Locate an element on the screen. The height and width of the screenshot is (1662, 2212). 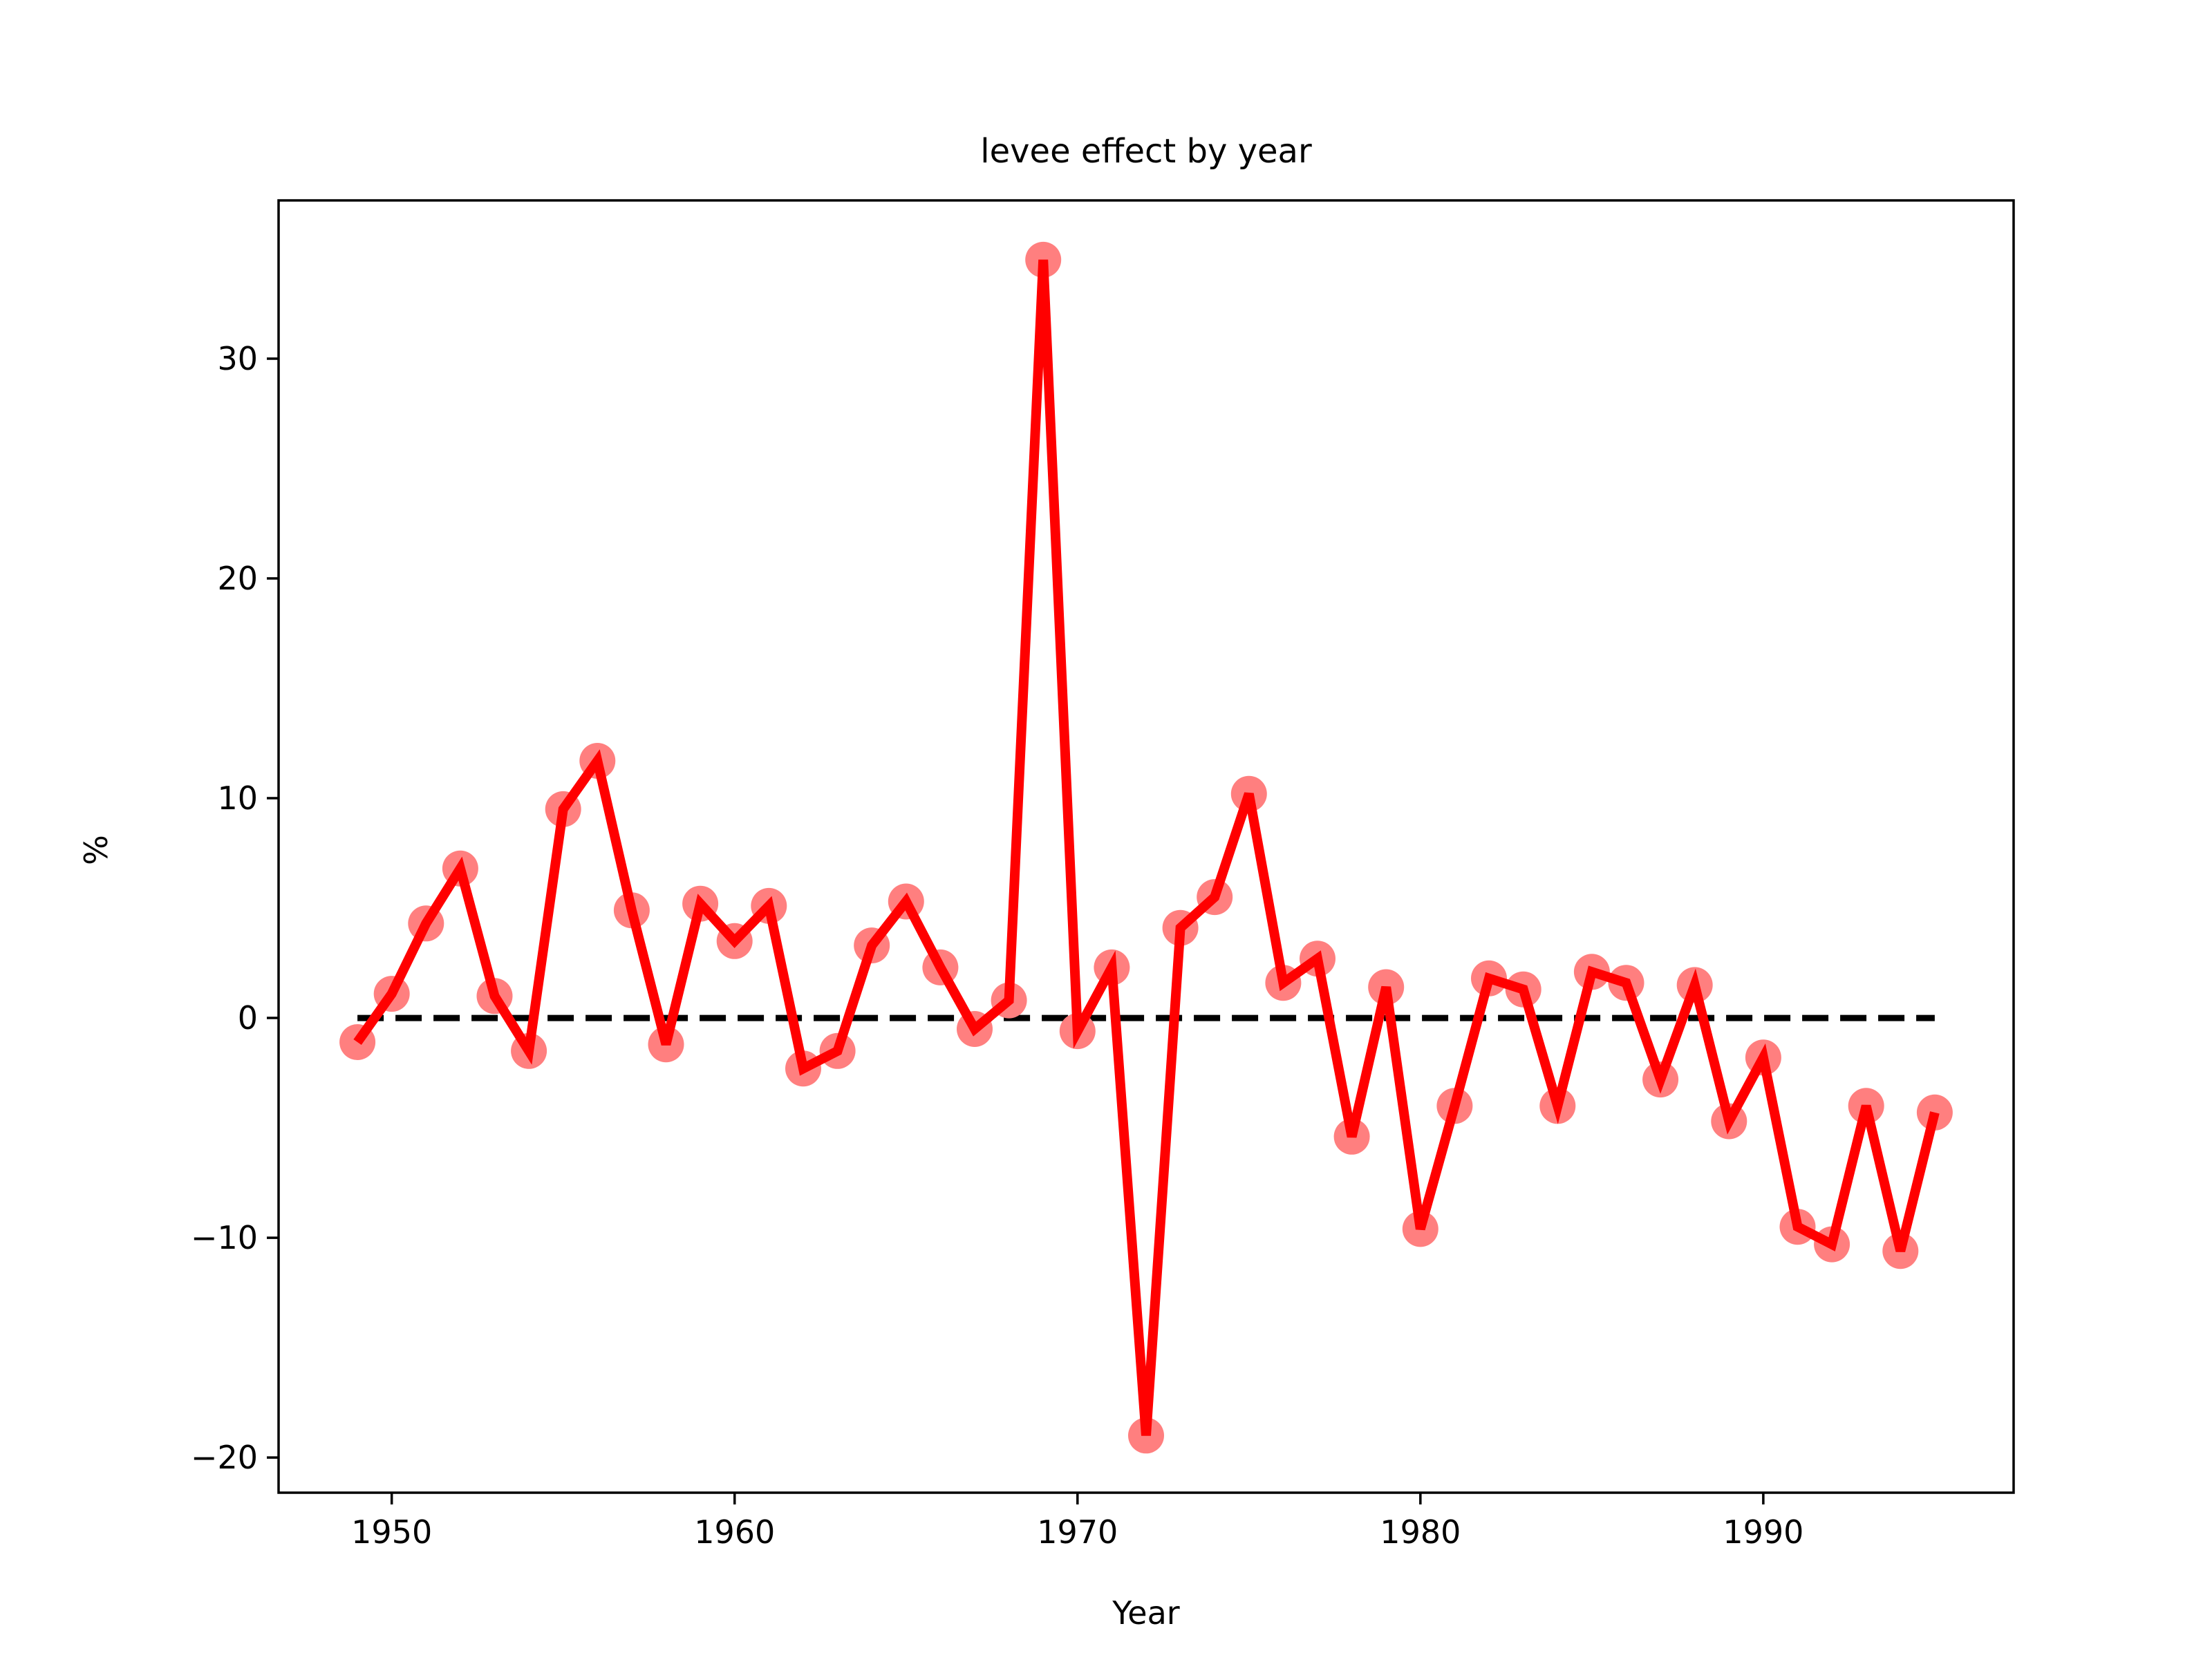
y-tick-label: −10 is located at coordinates (225, 1237).